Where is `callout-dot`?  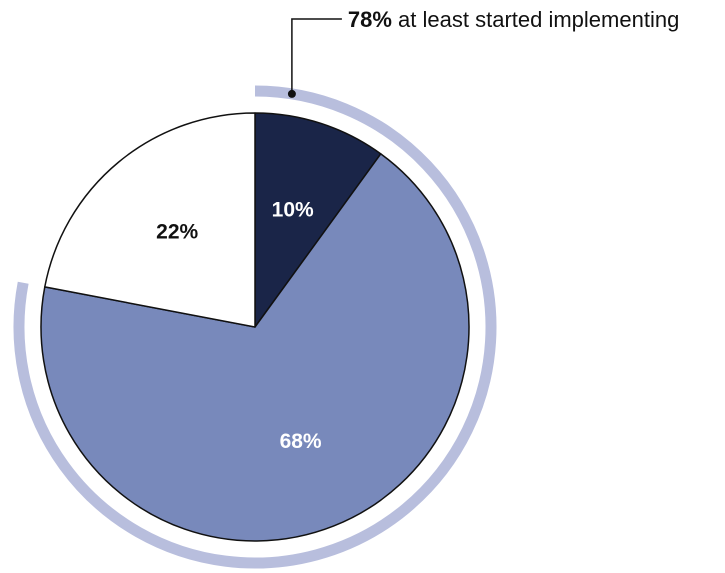
callout-dot is located at coordinates (291, 93).